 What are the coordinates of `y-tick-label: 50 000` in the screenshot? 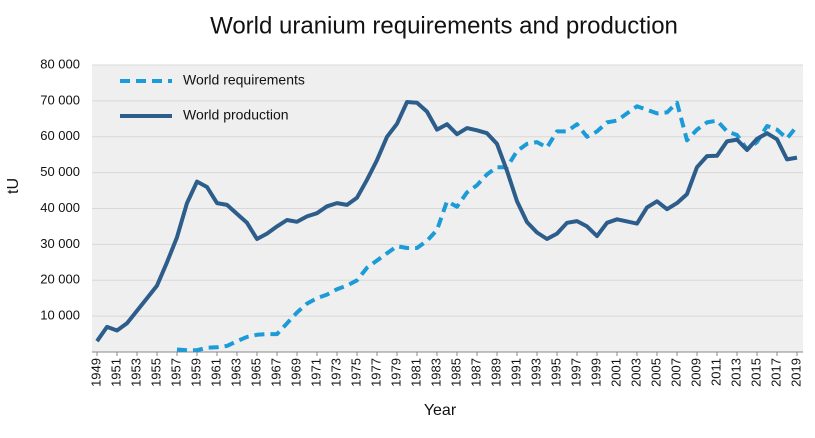 It's located at (60, 171).